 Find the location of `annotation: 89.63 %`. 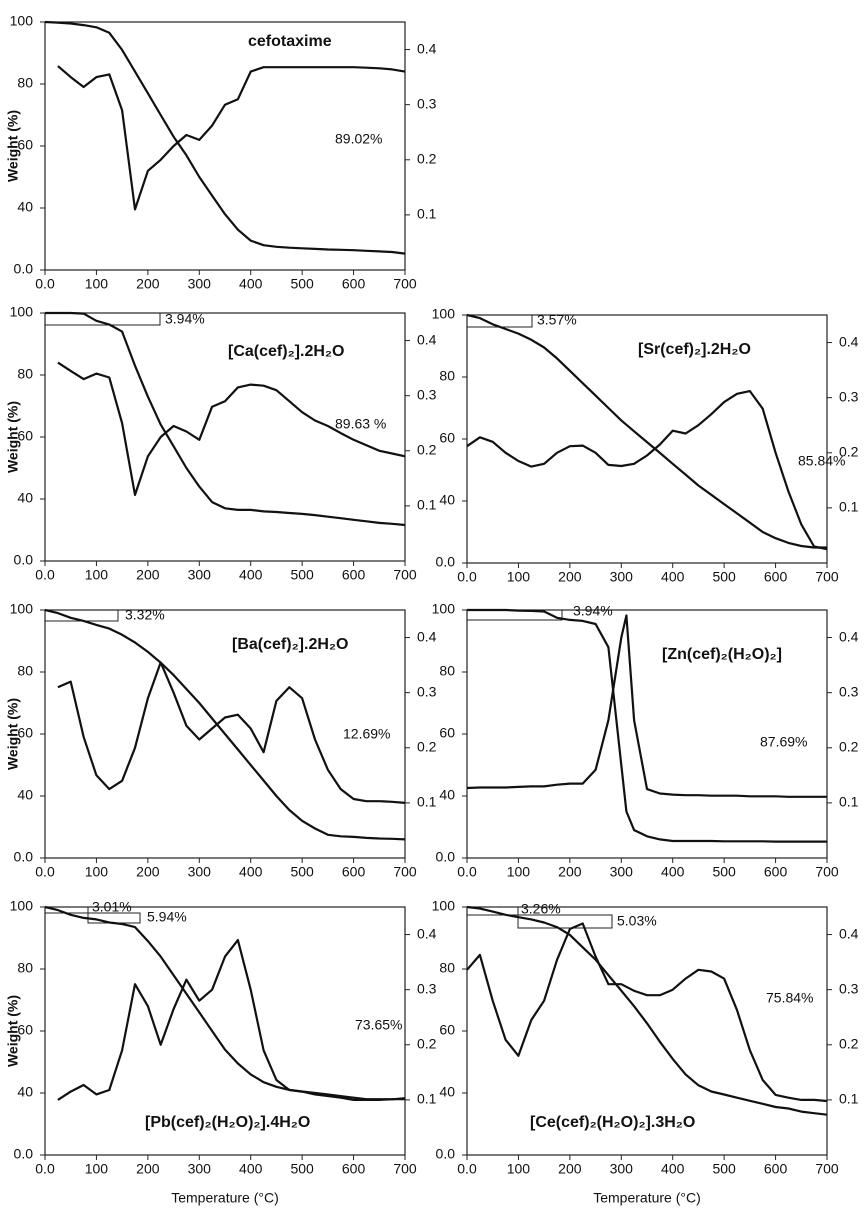

annotation: 89.63 % is located at coordinates (360, 424).